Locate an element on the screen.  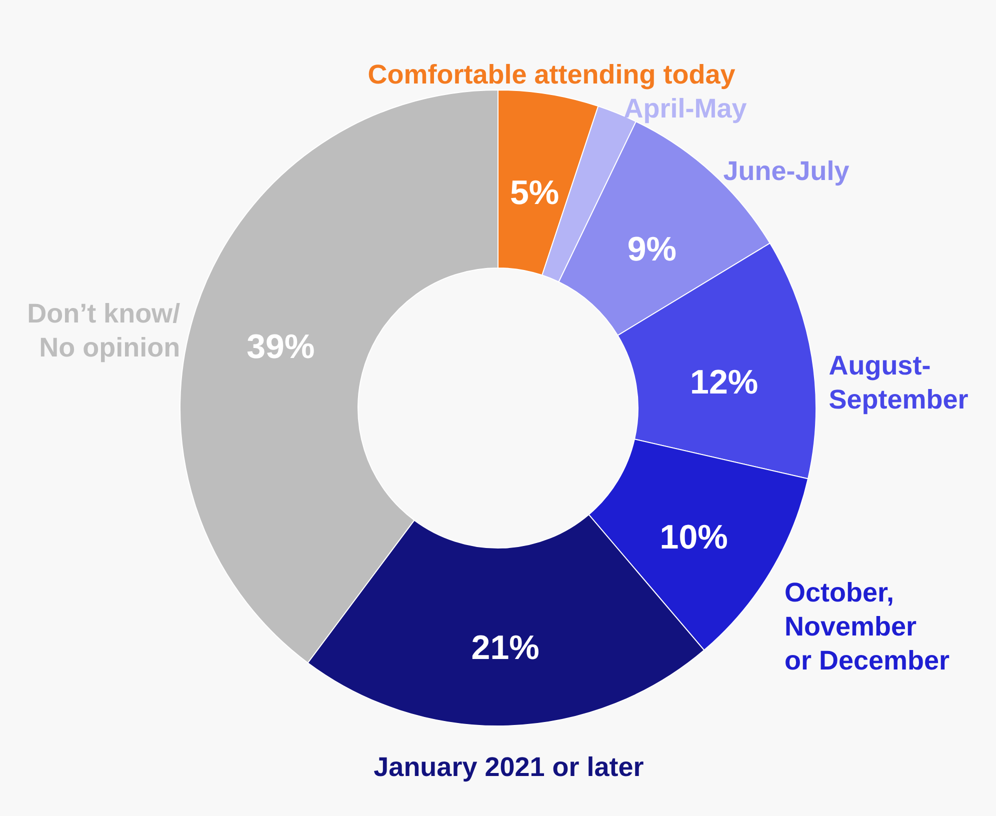
slice-label: August- September is located at coordinates (898, 382).